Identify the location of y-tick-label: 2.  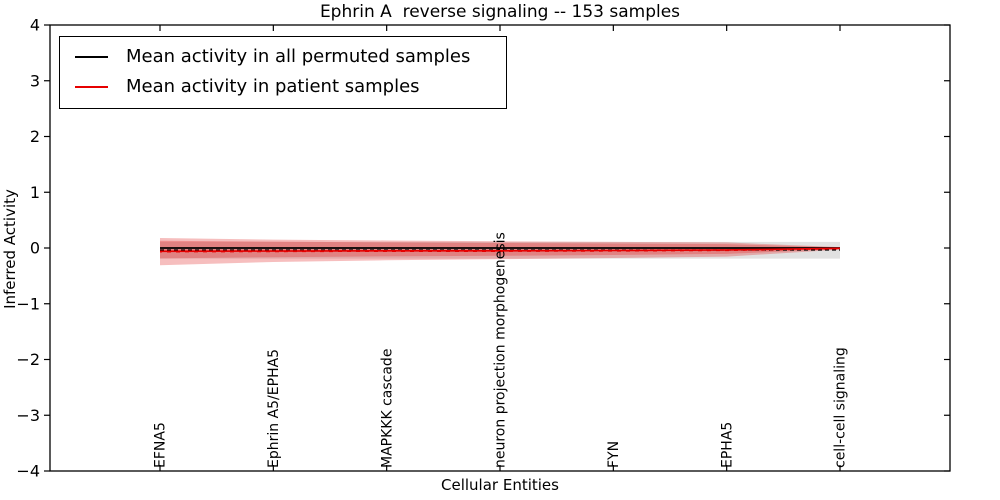
(35, 136).